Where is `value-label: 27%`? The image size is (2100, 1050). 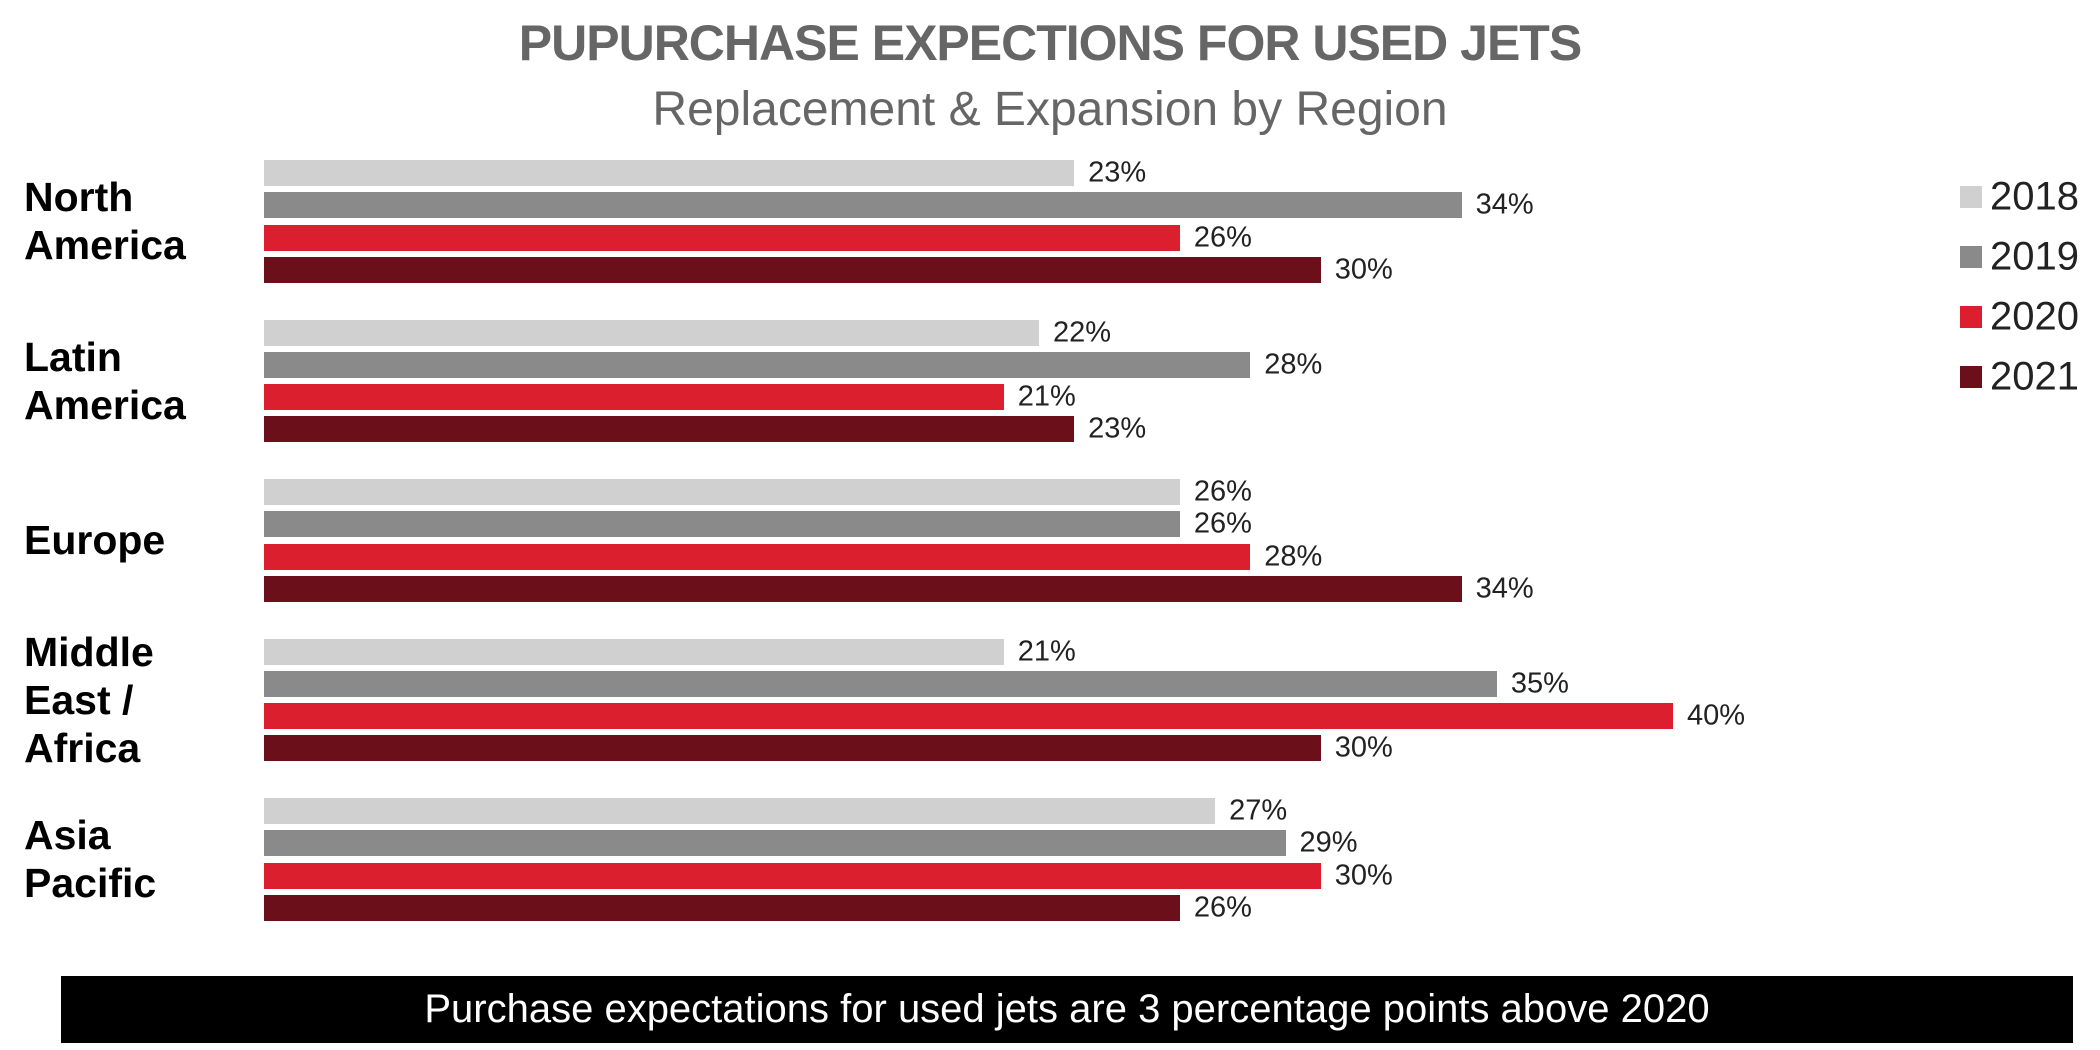 value-label: 27% is located at coordinates (1258, 810).